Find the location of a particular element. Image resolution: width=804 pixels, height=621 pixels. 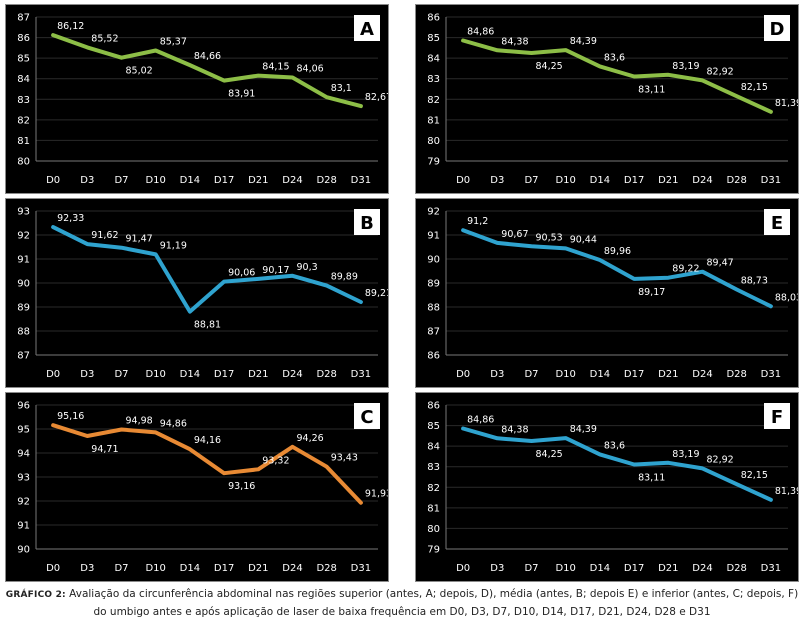

panel-label: F is located at coordinates (777, 417).